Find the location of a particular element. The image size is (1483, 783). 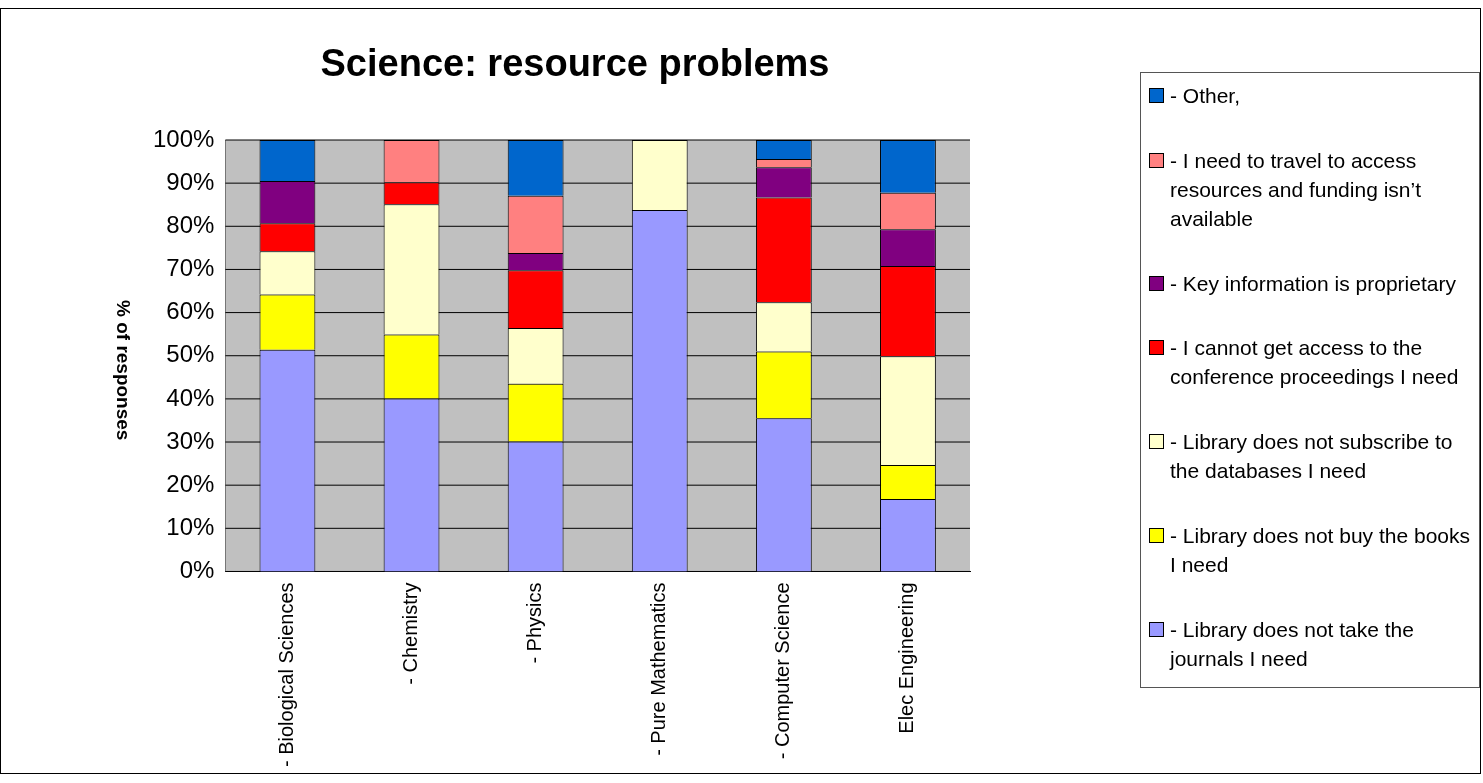

x-tick-label: - Pure Mathematics is located at coordinates (658, 669).